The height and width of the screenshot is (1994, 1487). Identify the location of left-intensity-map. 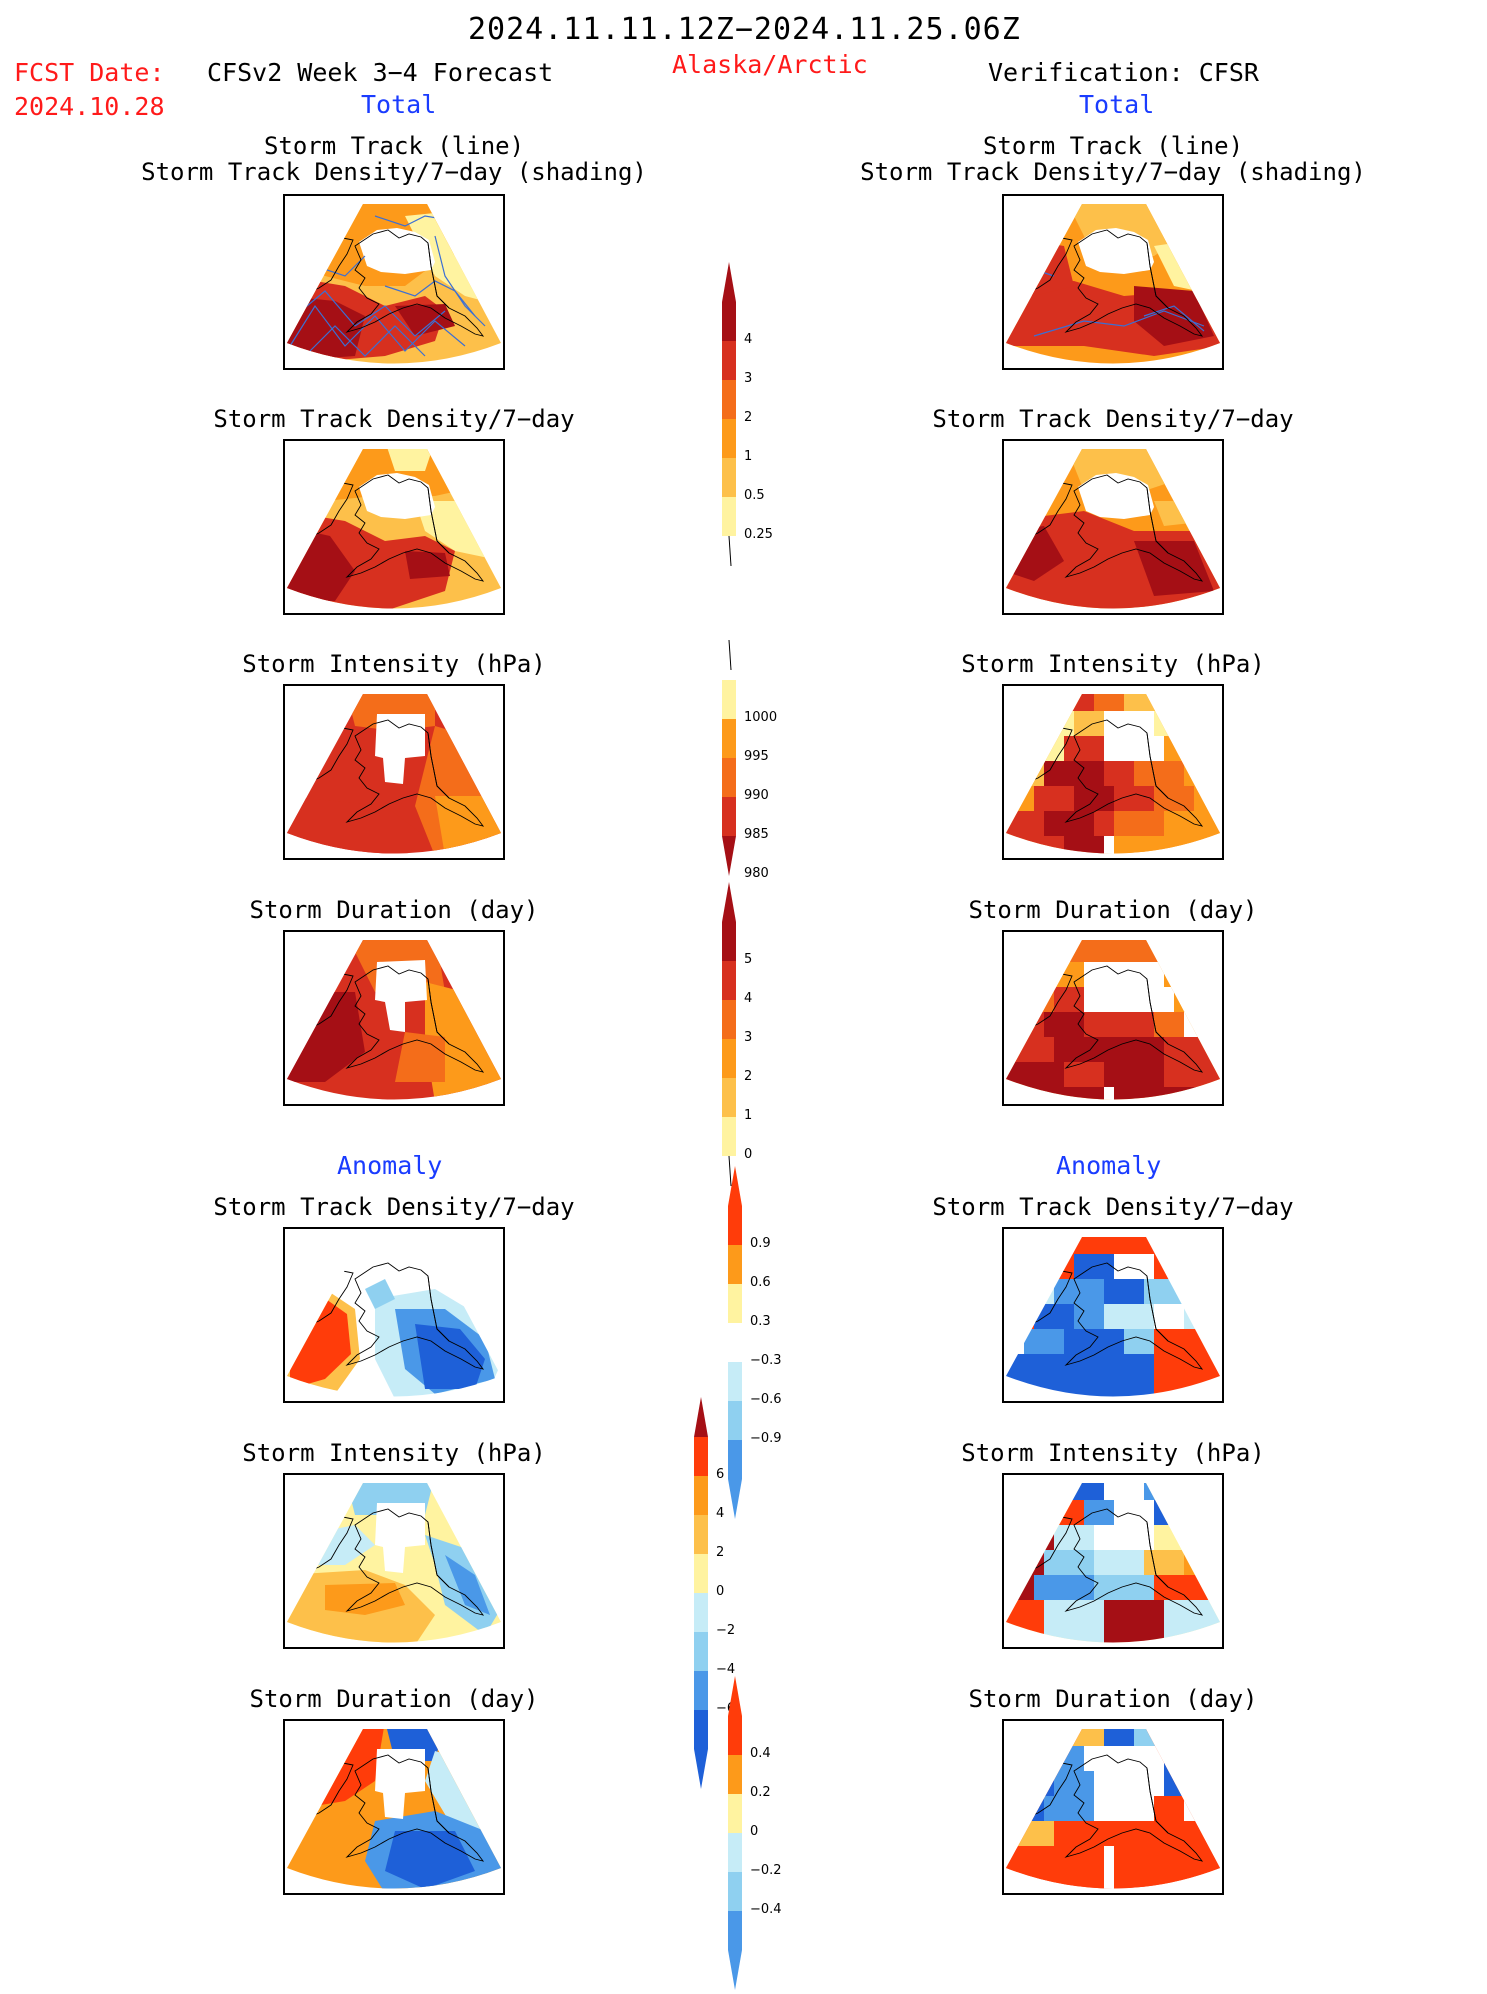
(394, 772).